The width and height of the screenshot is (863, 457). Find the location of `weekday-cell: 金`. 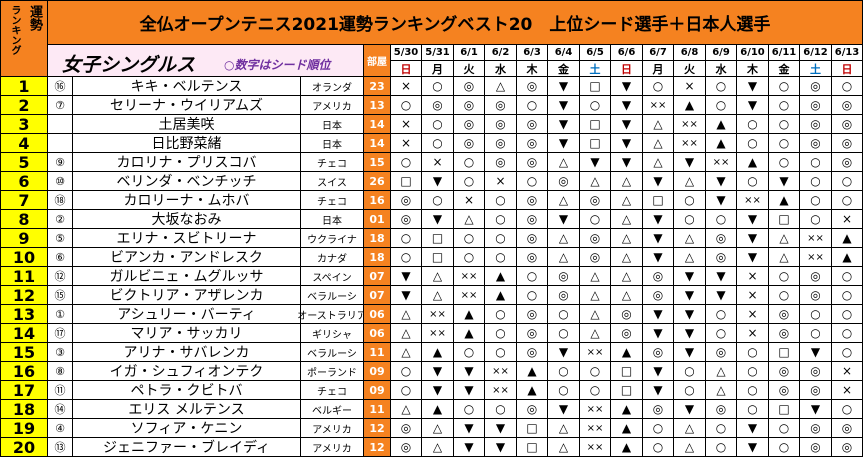

weekday-cell: 金 is located at coordinates (564, 69).